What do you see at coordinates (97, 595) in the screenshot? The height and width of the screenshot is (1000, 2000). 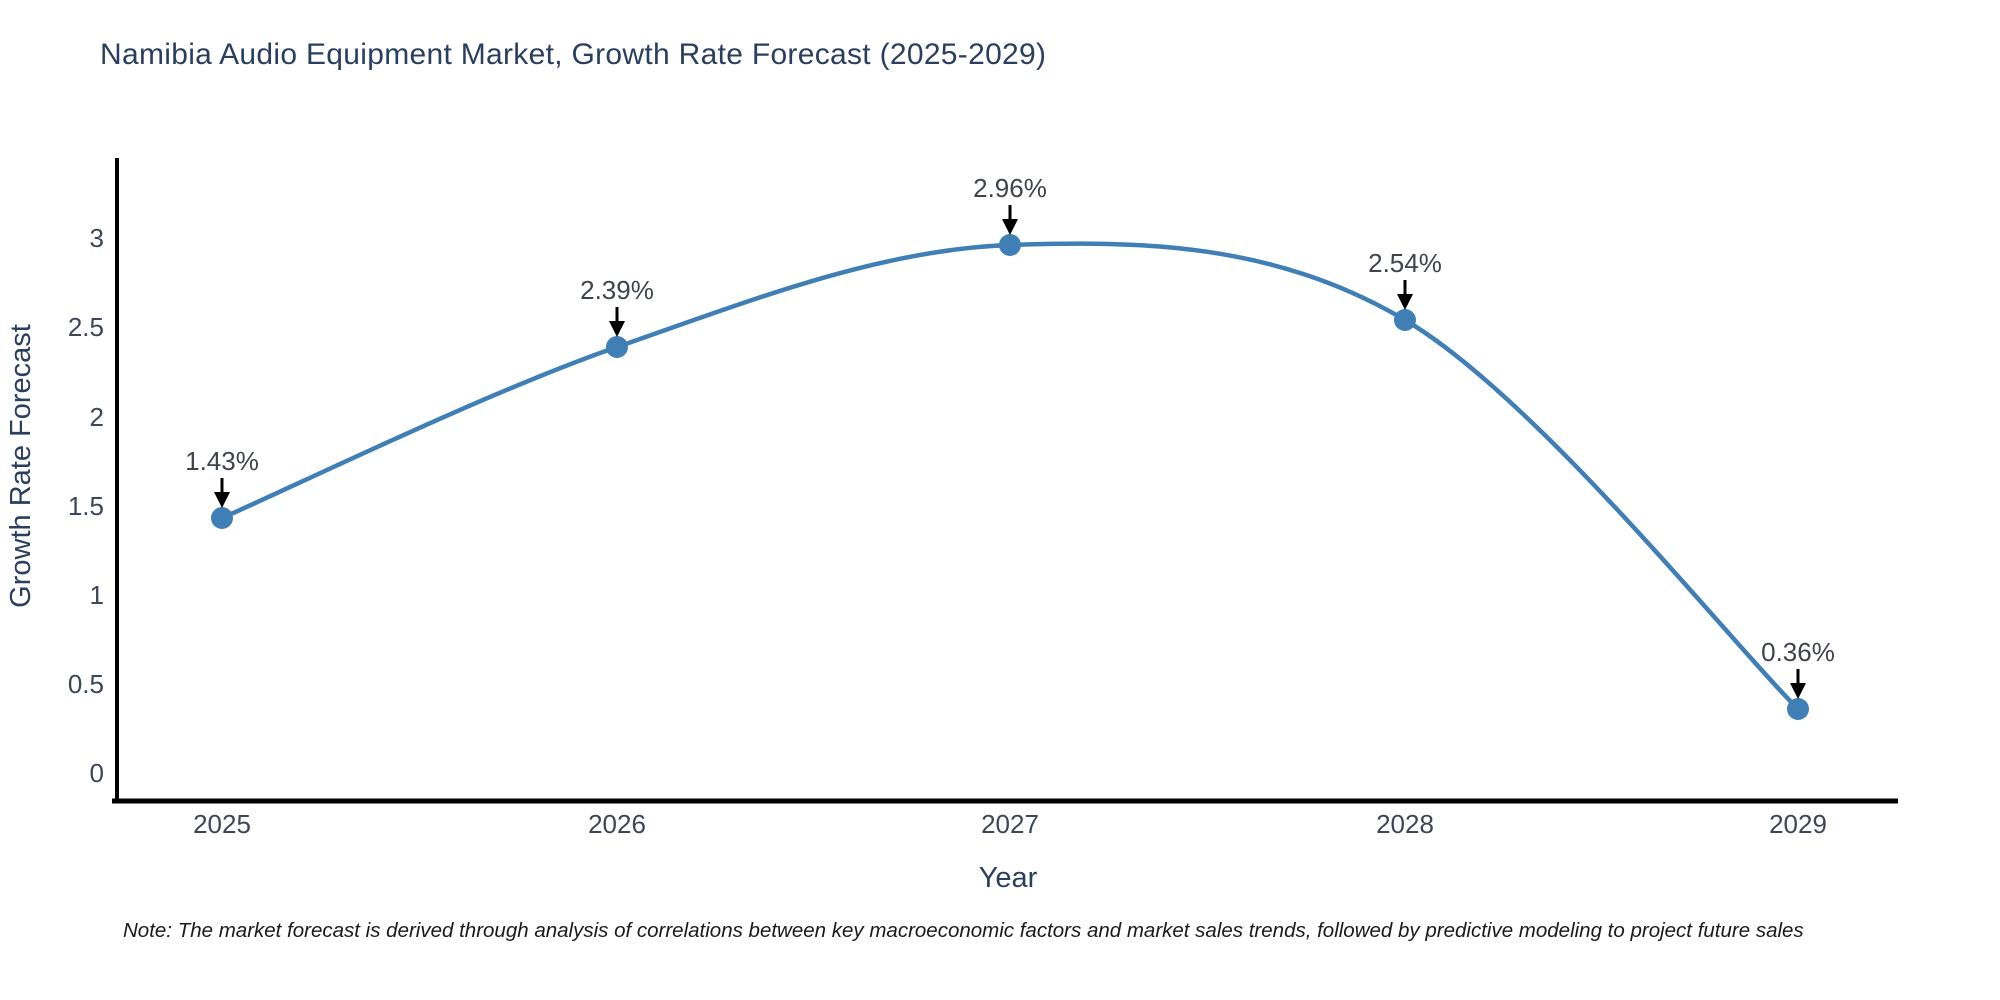 I see `y-tick-1: 1` at bounding box center [97, 595].